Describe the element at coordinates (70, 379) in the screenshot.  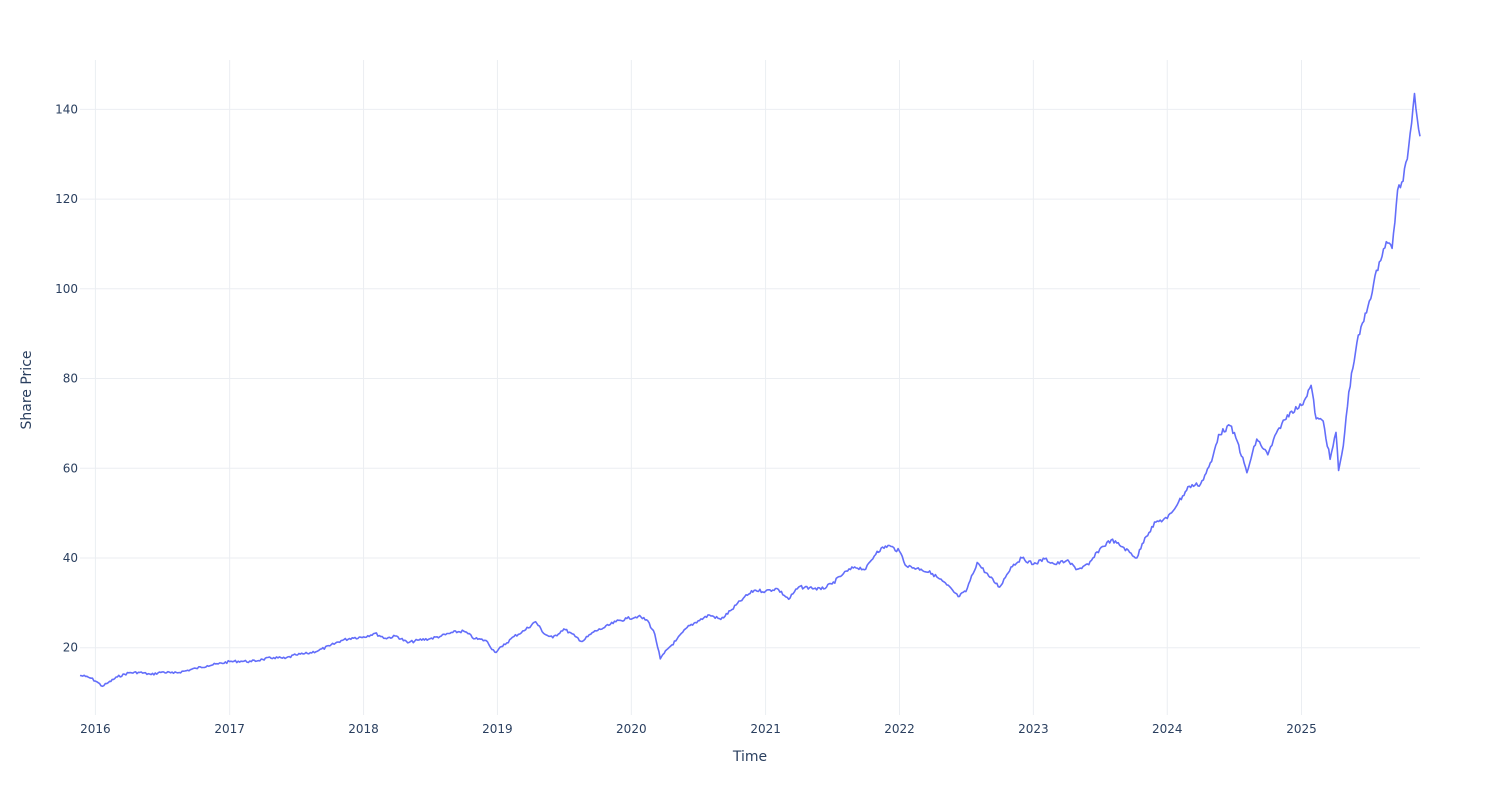
I see `y-tick-label: 80` at that location.